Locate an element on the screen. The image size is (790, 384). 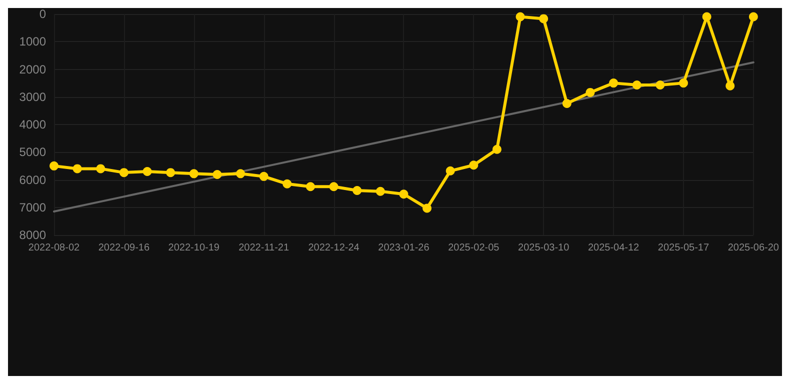
y-tick-label: 4000 is located at coordinates (32, 125).